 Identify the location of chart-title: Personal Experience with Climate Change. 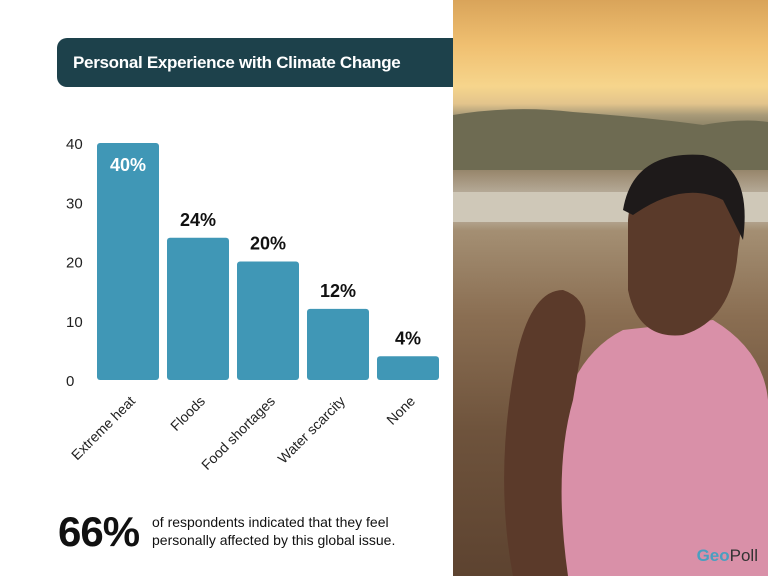
(255, 62).